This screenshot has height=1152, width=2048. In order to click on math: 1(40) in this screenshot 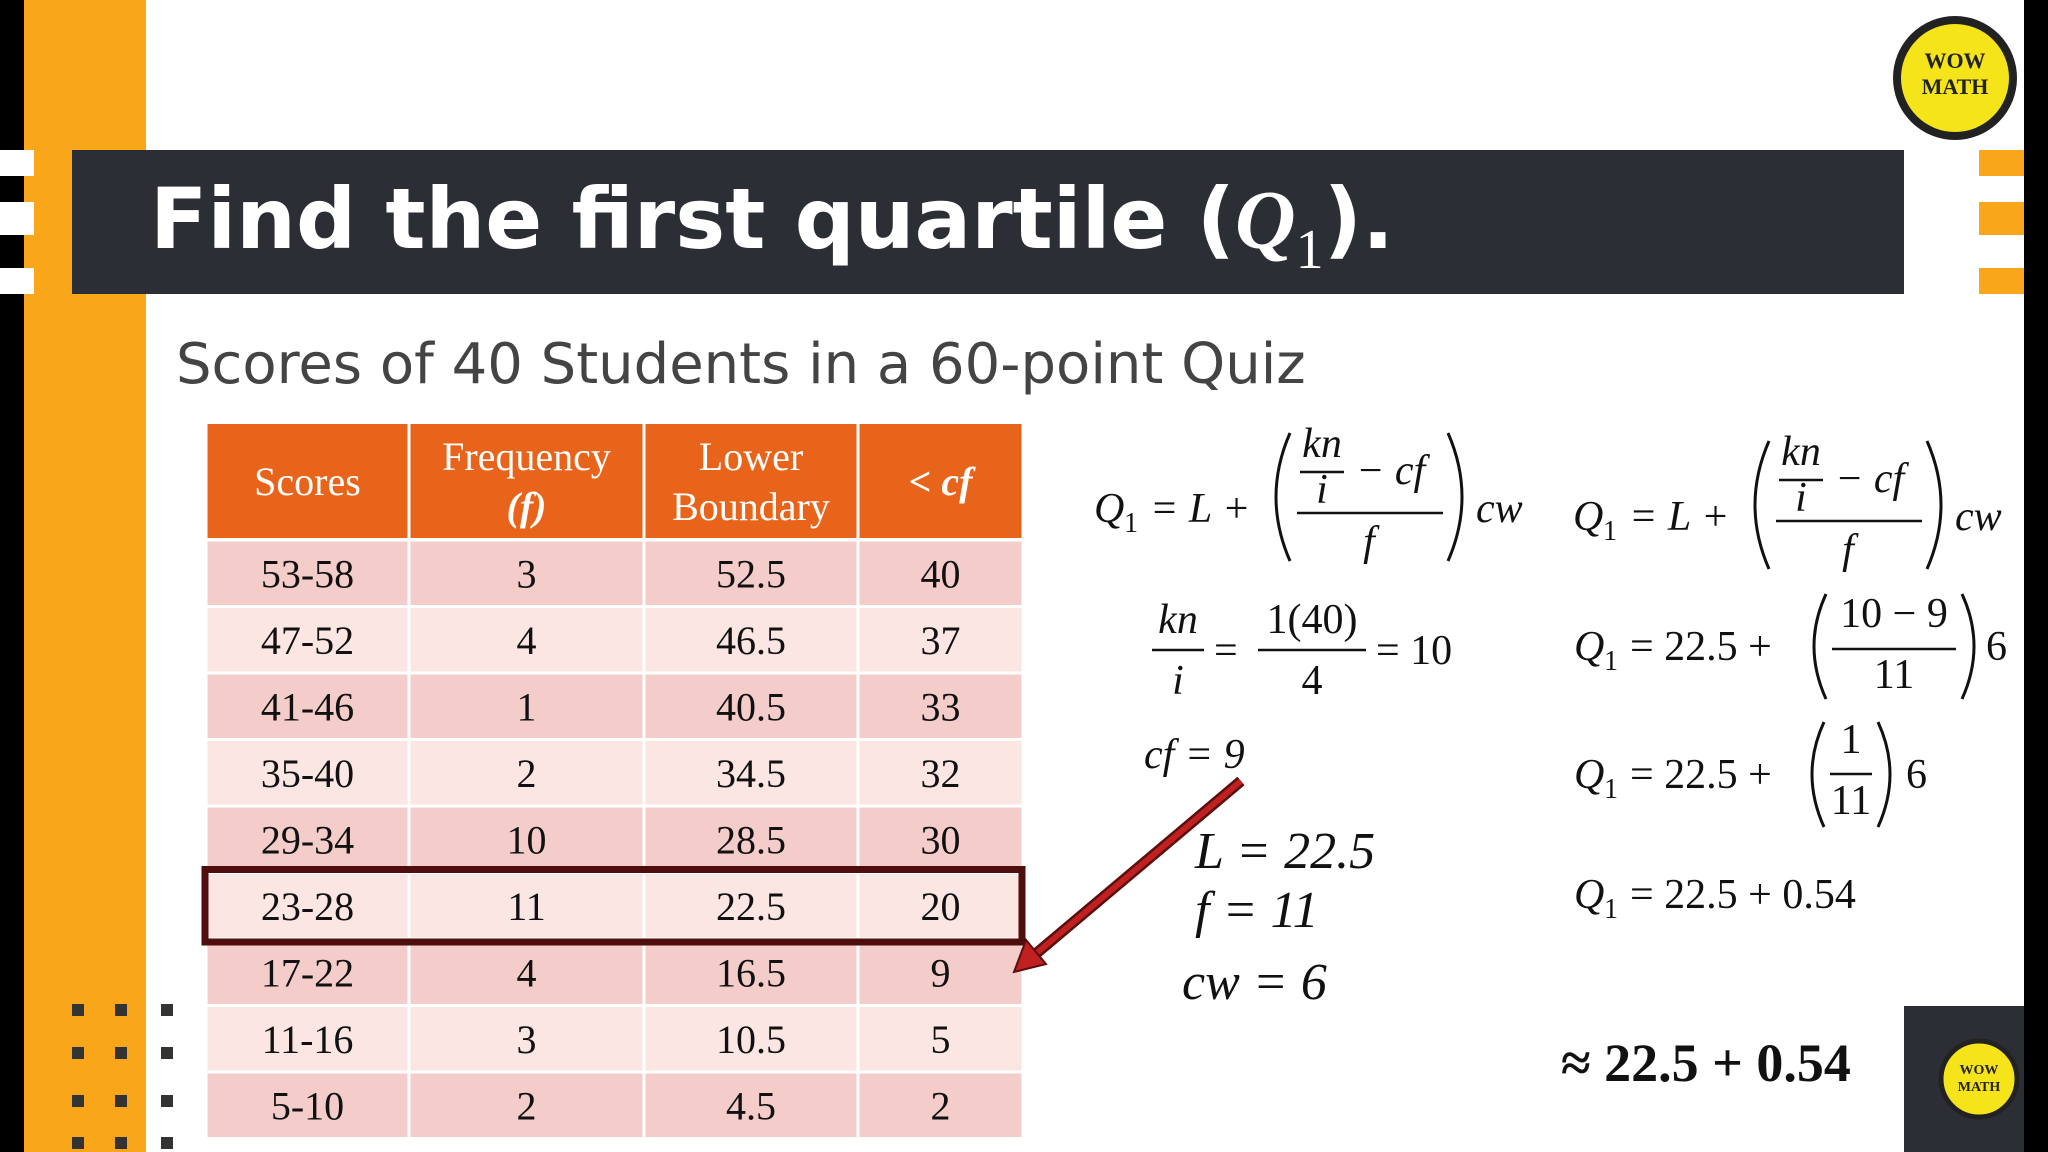, I will do `click(1312, 620)`.